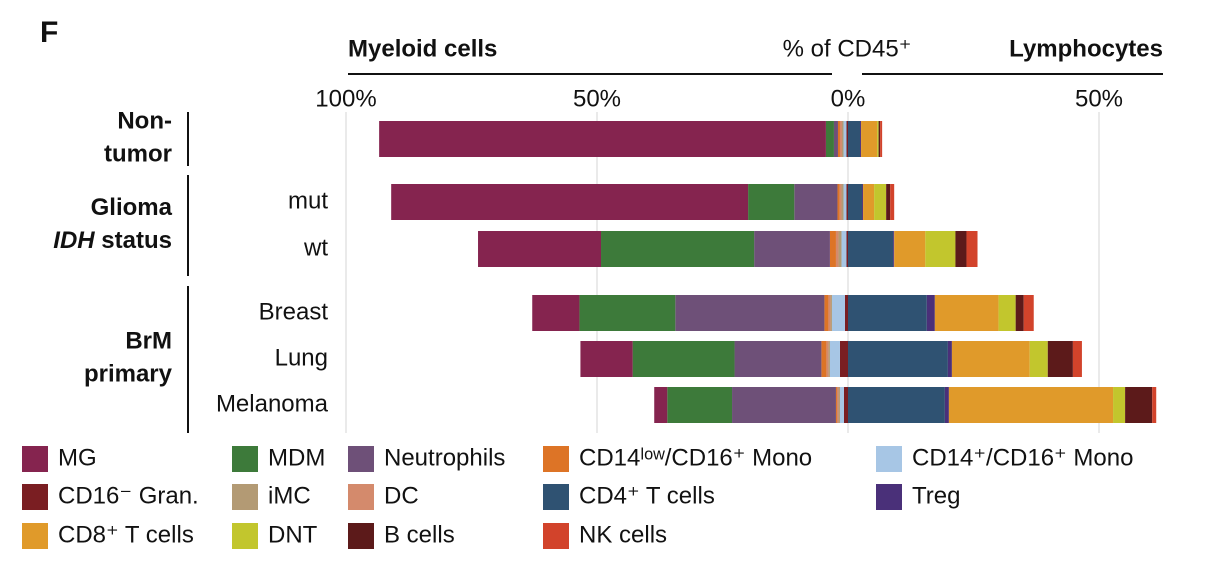 The height and width of the screenshot is (572, 1232). Describe the element at coordinates (301, 357) in the screenshot. I see `category-label: Lung` at that location.